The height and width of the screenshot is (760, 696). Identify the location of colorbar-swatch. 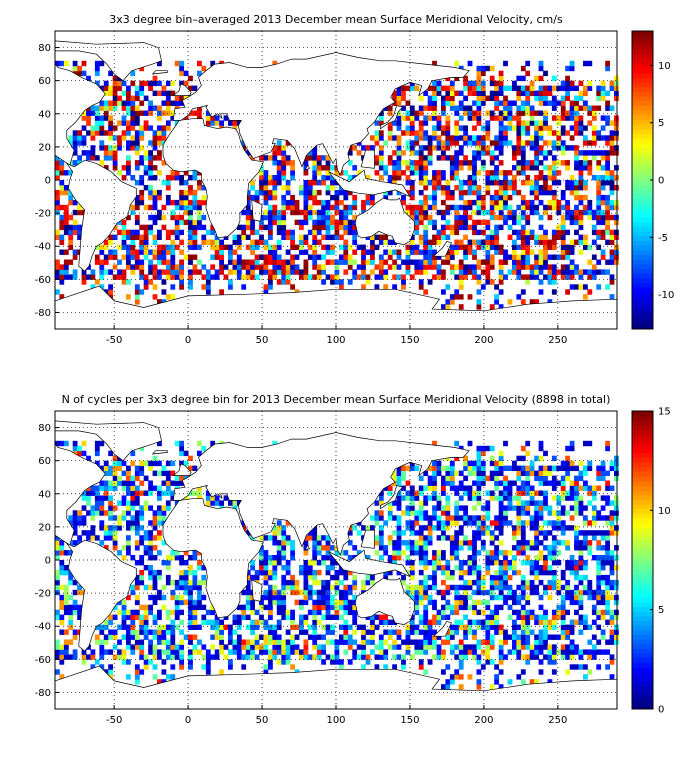
(642, 229).